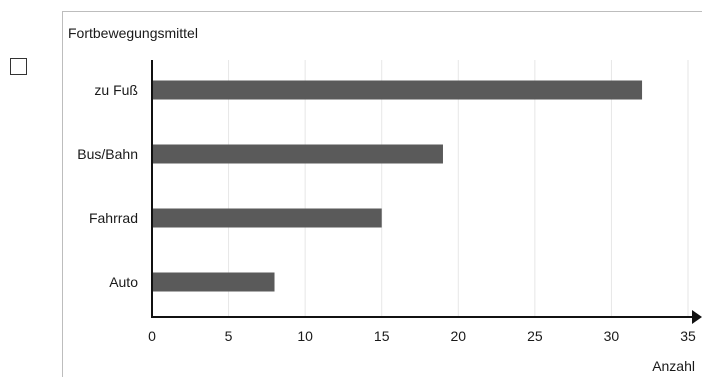 The image size is (702, 377). Describe the element at coordinates (673, 366) in the screenshot. I see `x-axis-label: Anzahl` at that location.